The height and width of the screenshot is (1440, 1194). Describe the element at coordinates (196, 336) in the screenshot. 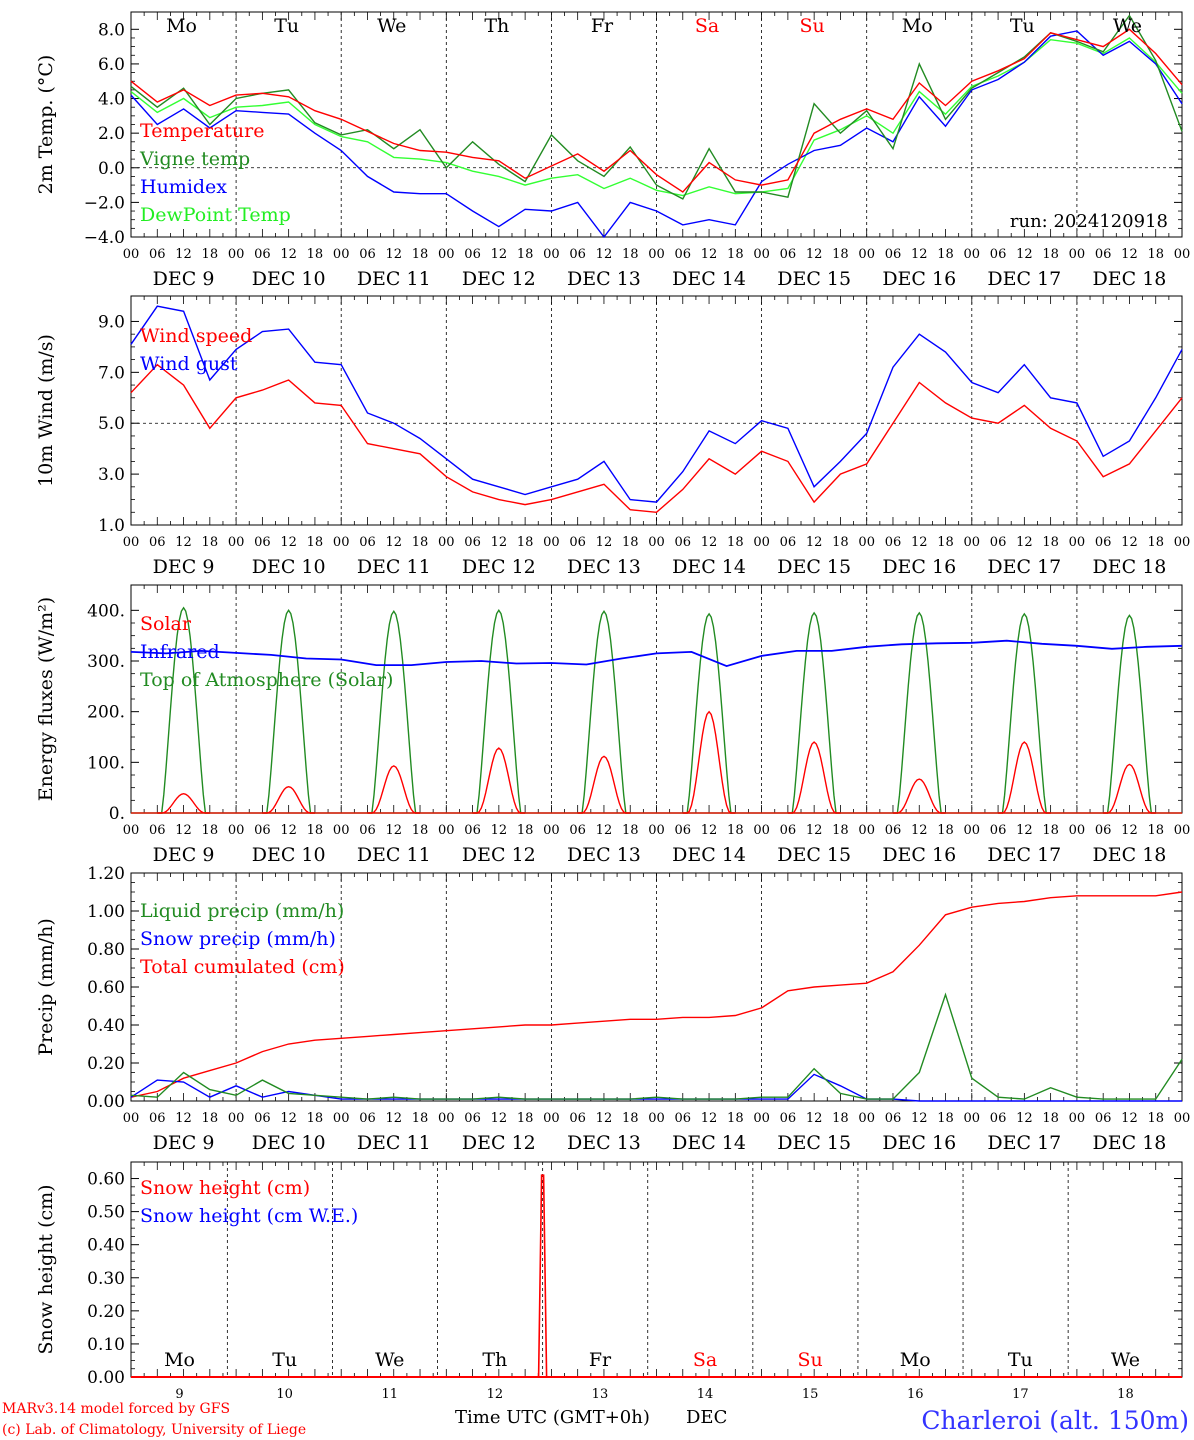

I see `panel2-legend-entry: Wind speed` at that location.